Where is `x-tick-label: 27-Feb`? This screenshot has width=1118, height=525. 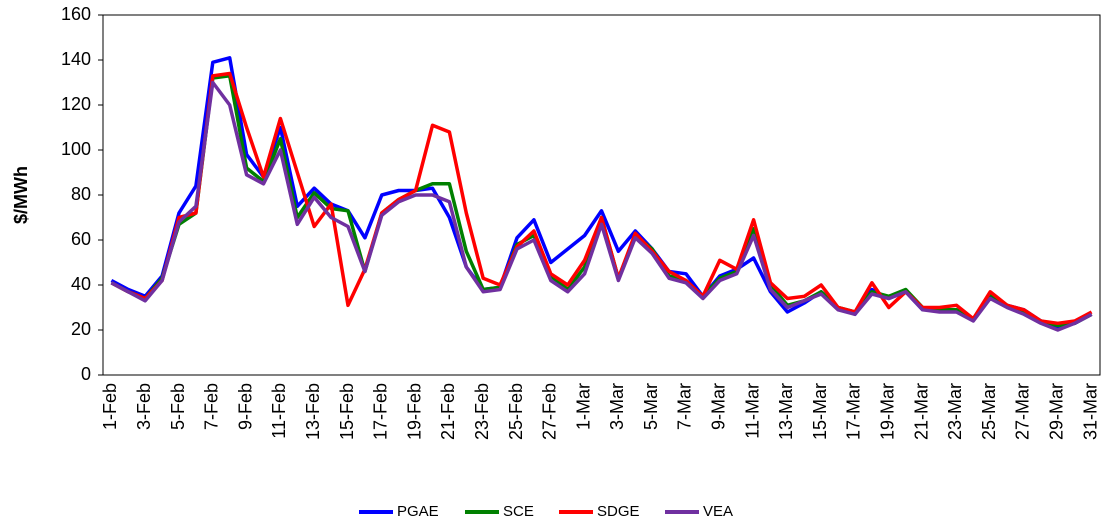 x-tick-label: 27-Feb is located at coordinates (550, 411).